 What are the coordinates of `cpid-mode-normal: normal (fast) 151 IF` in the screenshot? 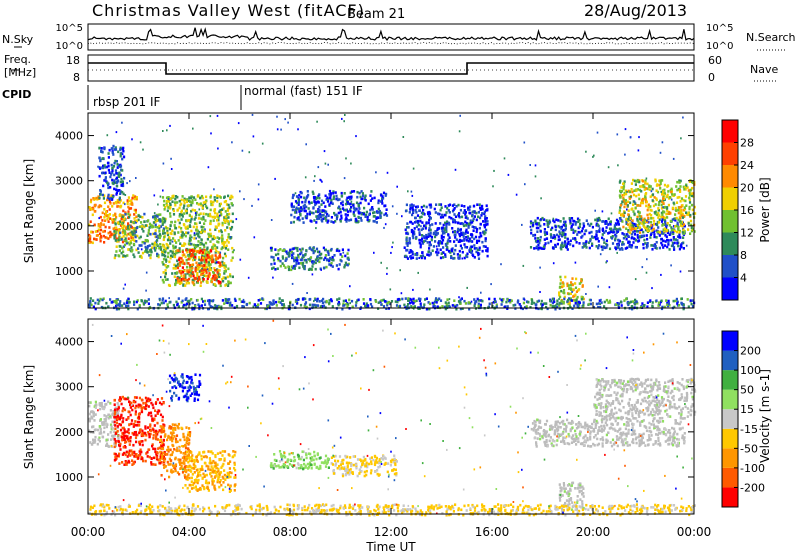 It's located at (303, 91).